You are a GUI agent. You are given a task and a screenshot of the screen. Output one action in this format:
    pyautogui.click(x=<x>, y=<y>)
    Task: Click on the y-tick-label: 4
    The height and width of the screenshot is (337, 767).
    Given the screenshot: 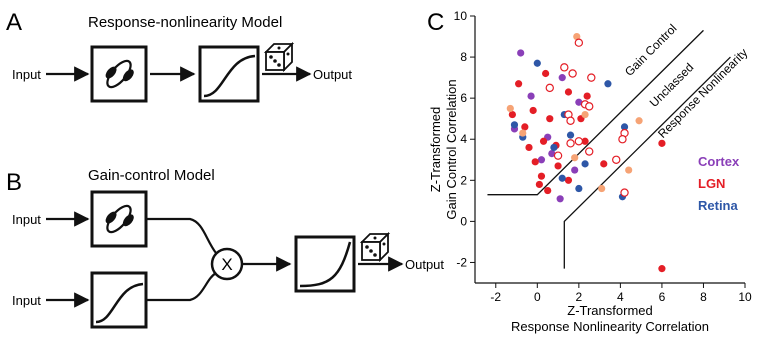 What is the action you would take?
    pyautogui.click(x=463, y=139)
    